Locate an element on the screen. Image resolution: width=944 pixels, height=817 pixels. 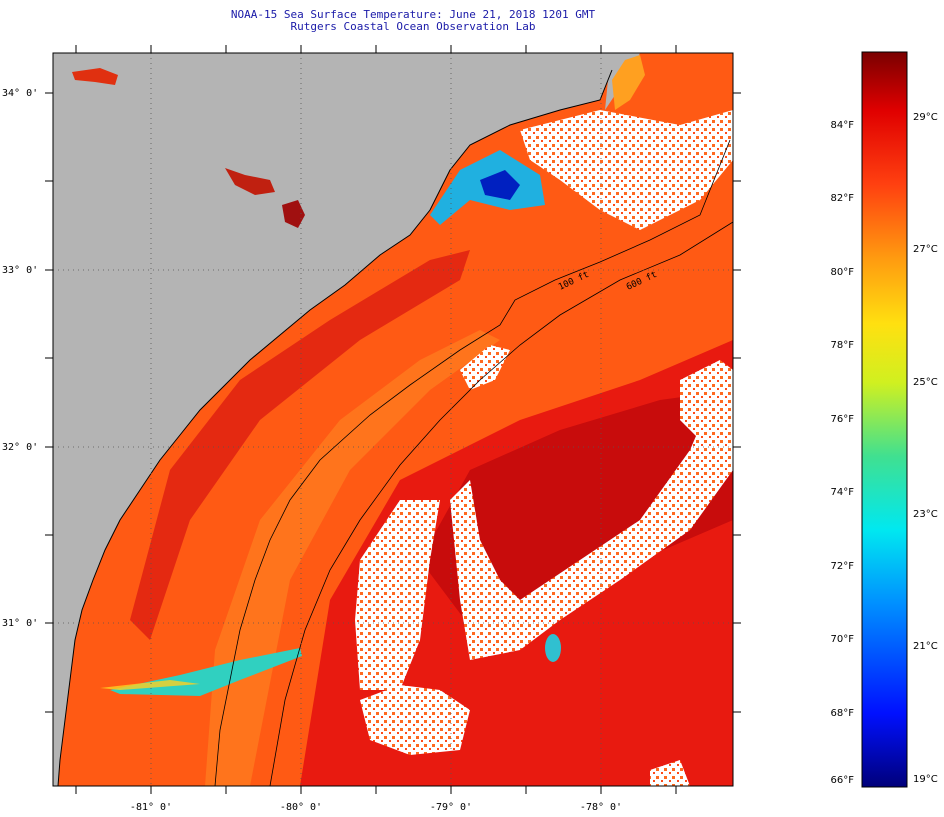
colorbar-label-f: 84°F is located at coordinates (842, 125).